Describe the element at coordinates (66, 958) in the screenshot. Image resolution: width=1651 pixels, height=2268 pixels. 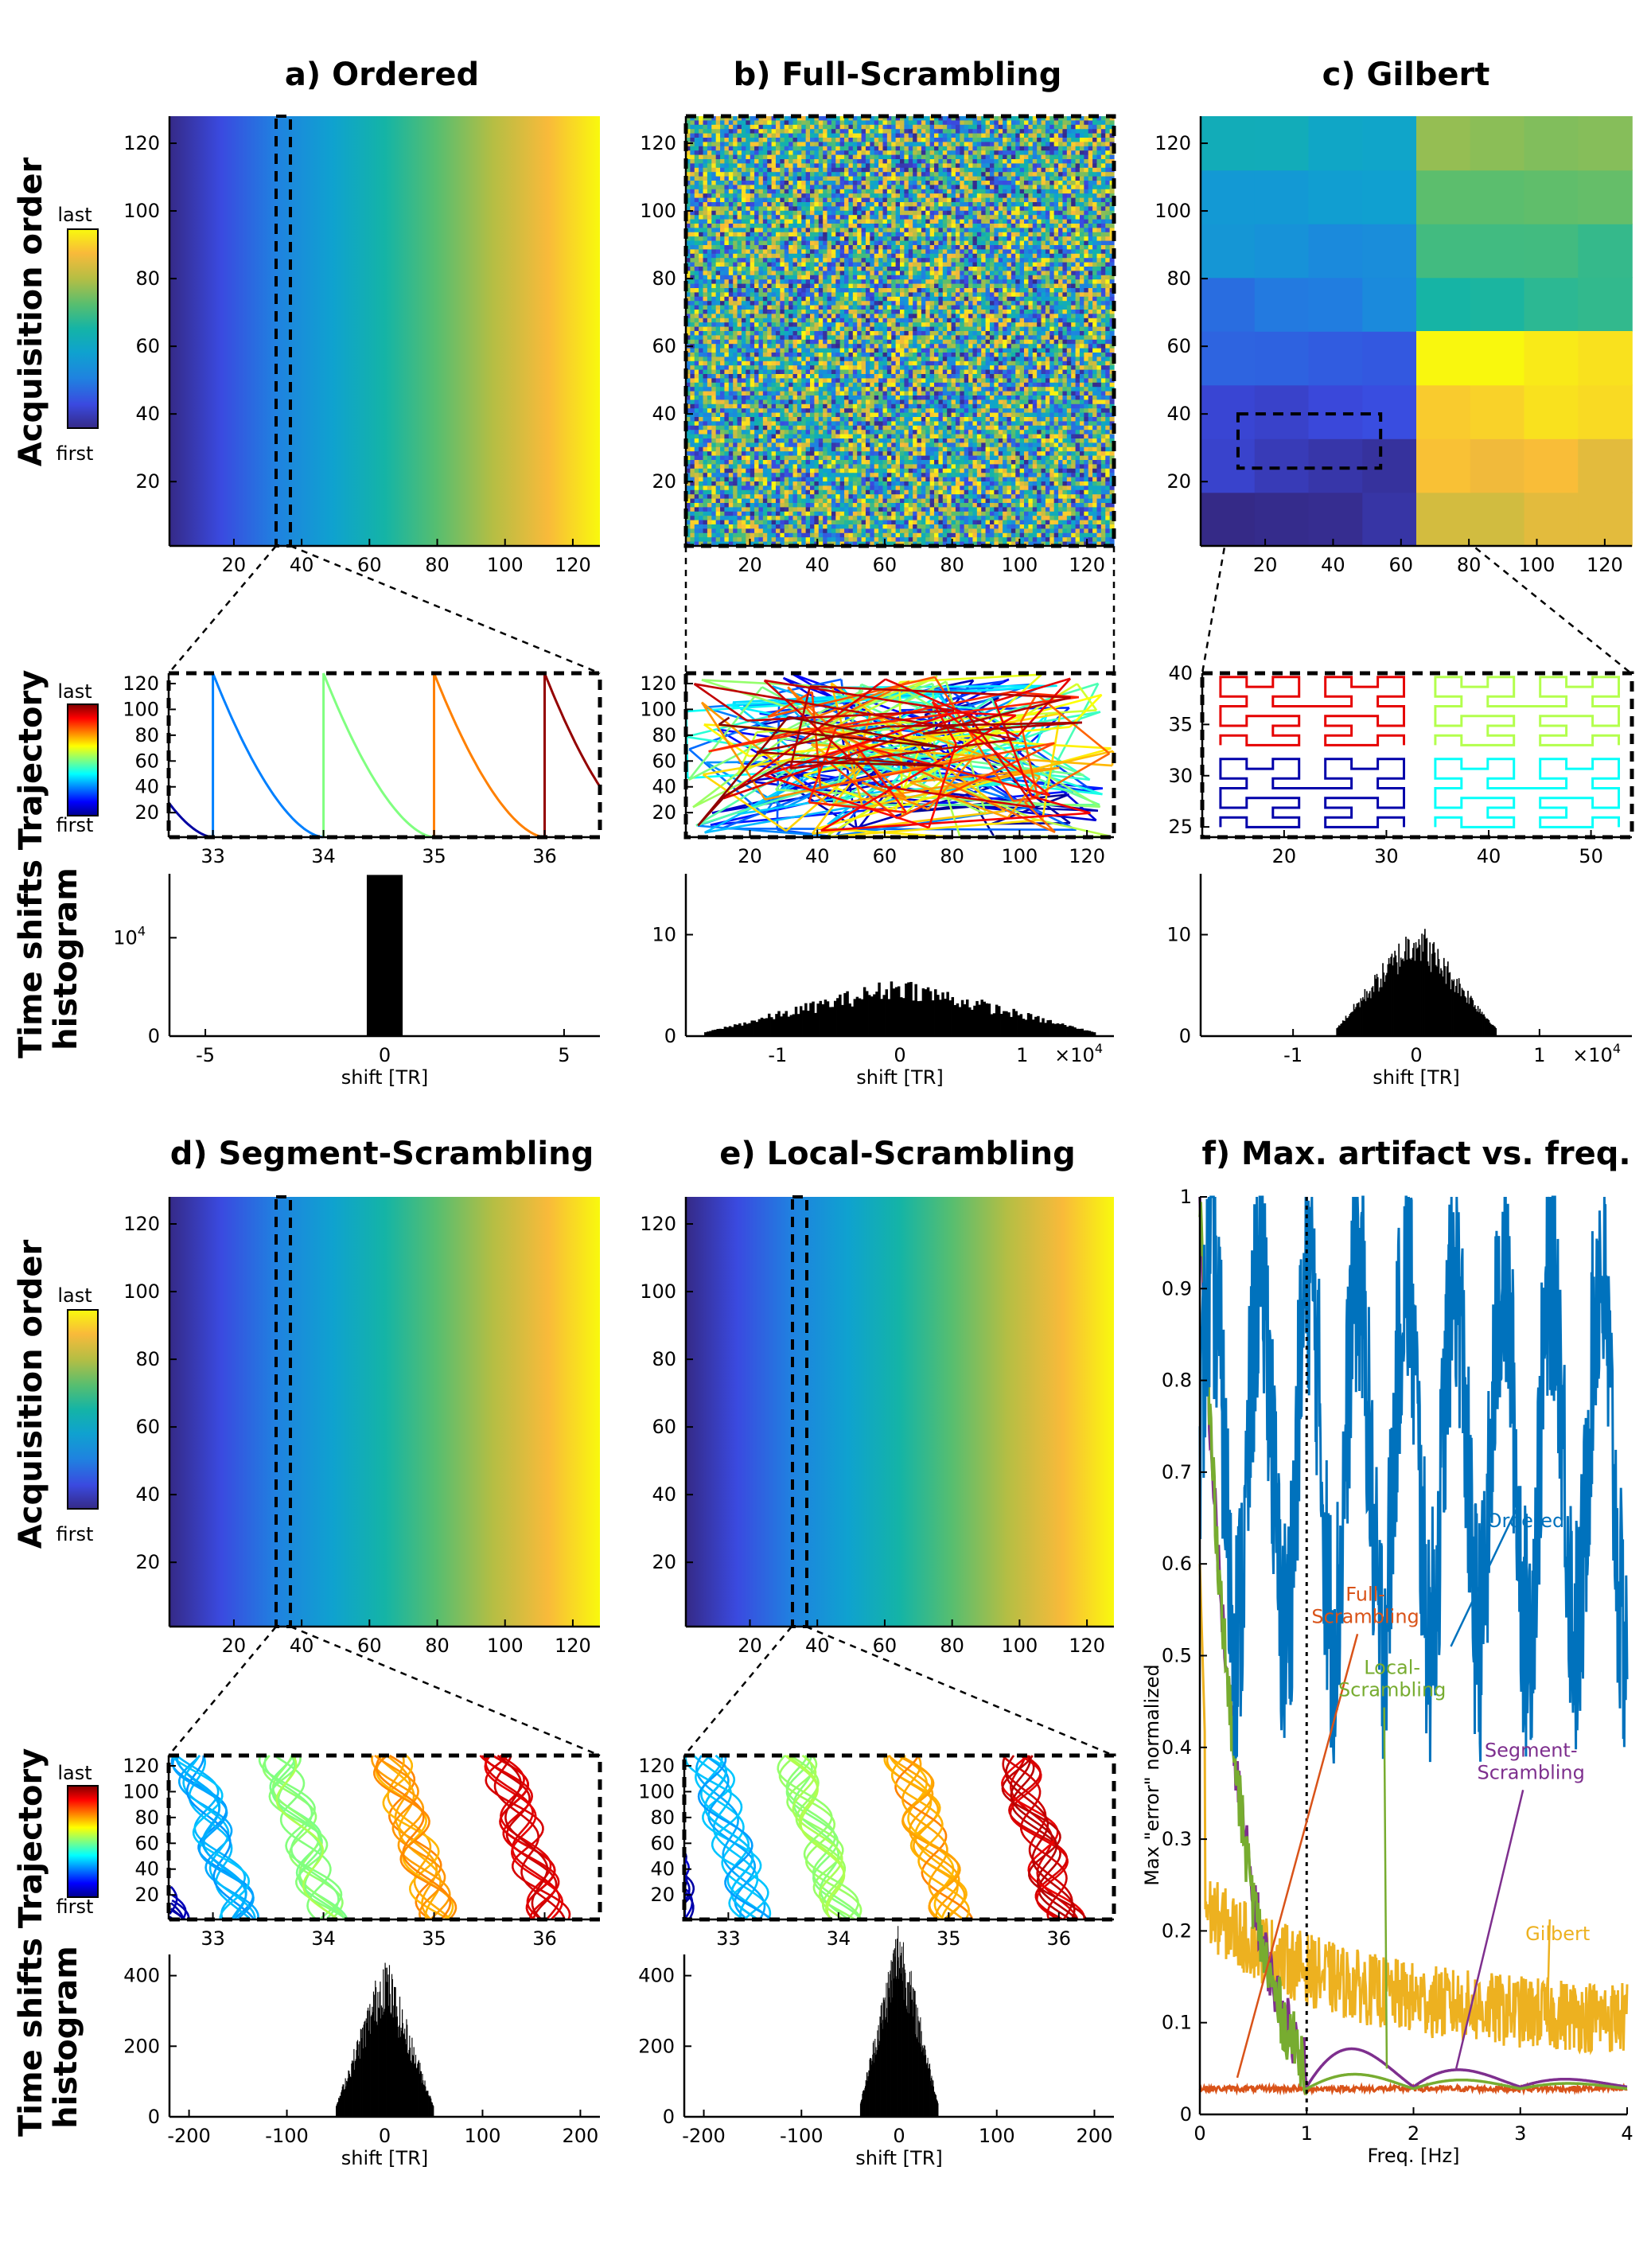
I see `row-label-hist2-top: histogram` at that location.